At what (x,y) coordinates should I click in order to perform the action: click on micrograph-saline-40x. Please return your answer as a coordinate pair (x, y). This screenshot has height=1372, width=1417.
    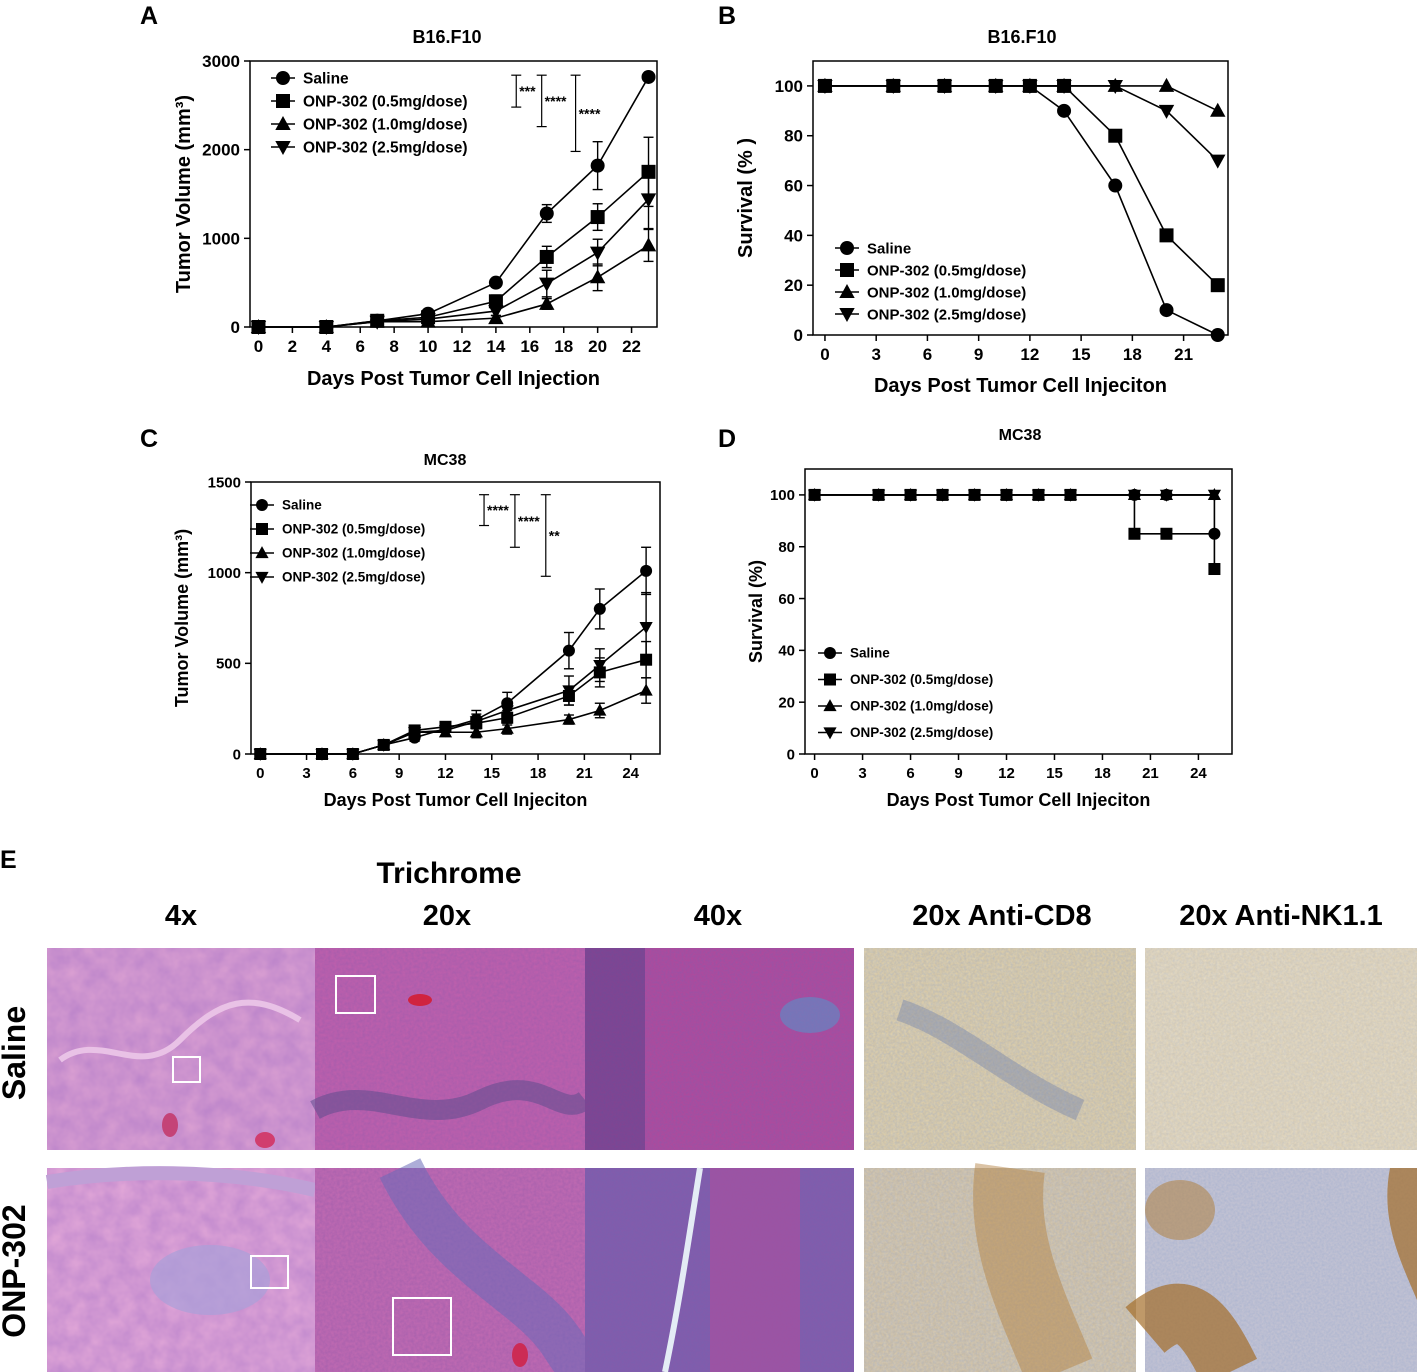
    Looking at the image, I should click on (719, 1049).